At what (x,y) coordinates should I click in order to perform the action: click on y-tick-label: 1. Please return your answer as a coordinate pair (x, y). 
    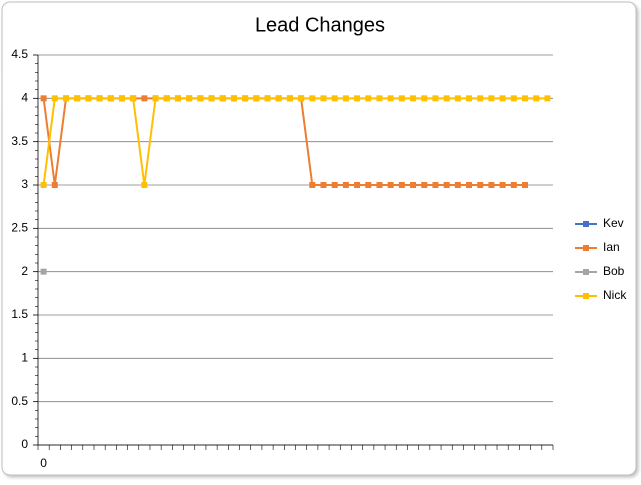
    Looking at the image, I should click on (24, 358).